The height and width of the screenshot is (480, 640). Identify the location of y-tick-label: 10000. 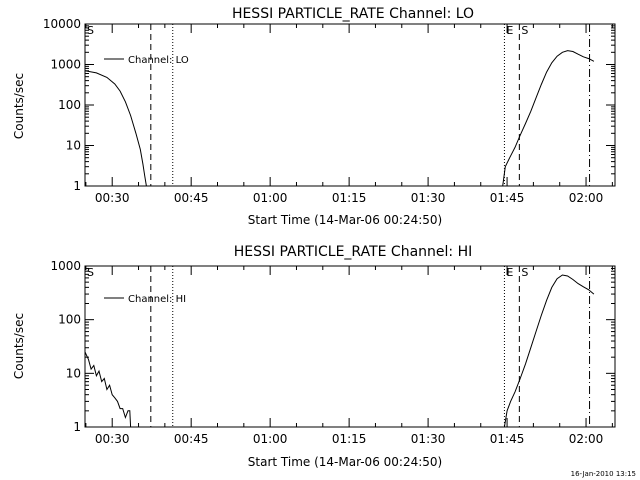
(62, 24).